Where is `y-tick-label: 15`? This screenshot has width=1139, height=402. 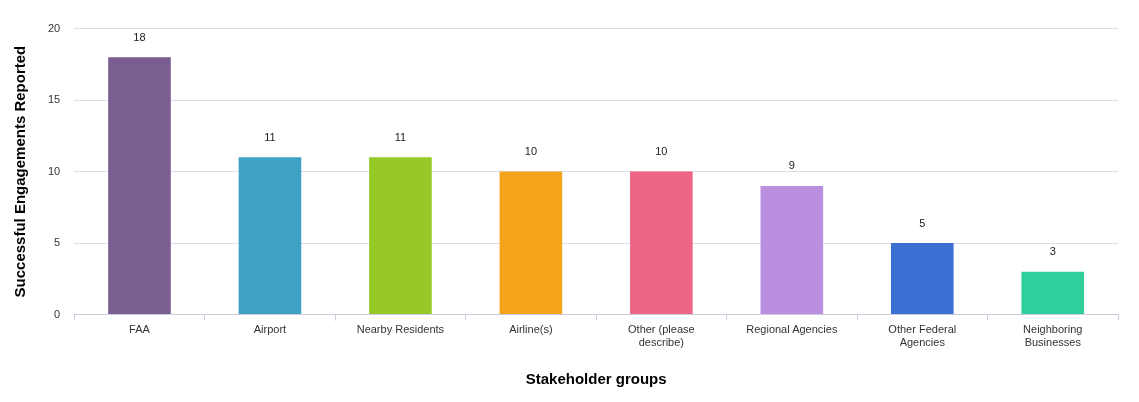
y-tick-label: 15 is located at coordinates (54, 99).